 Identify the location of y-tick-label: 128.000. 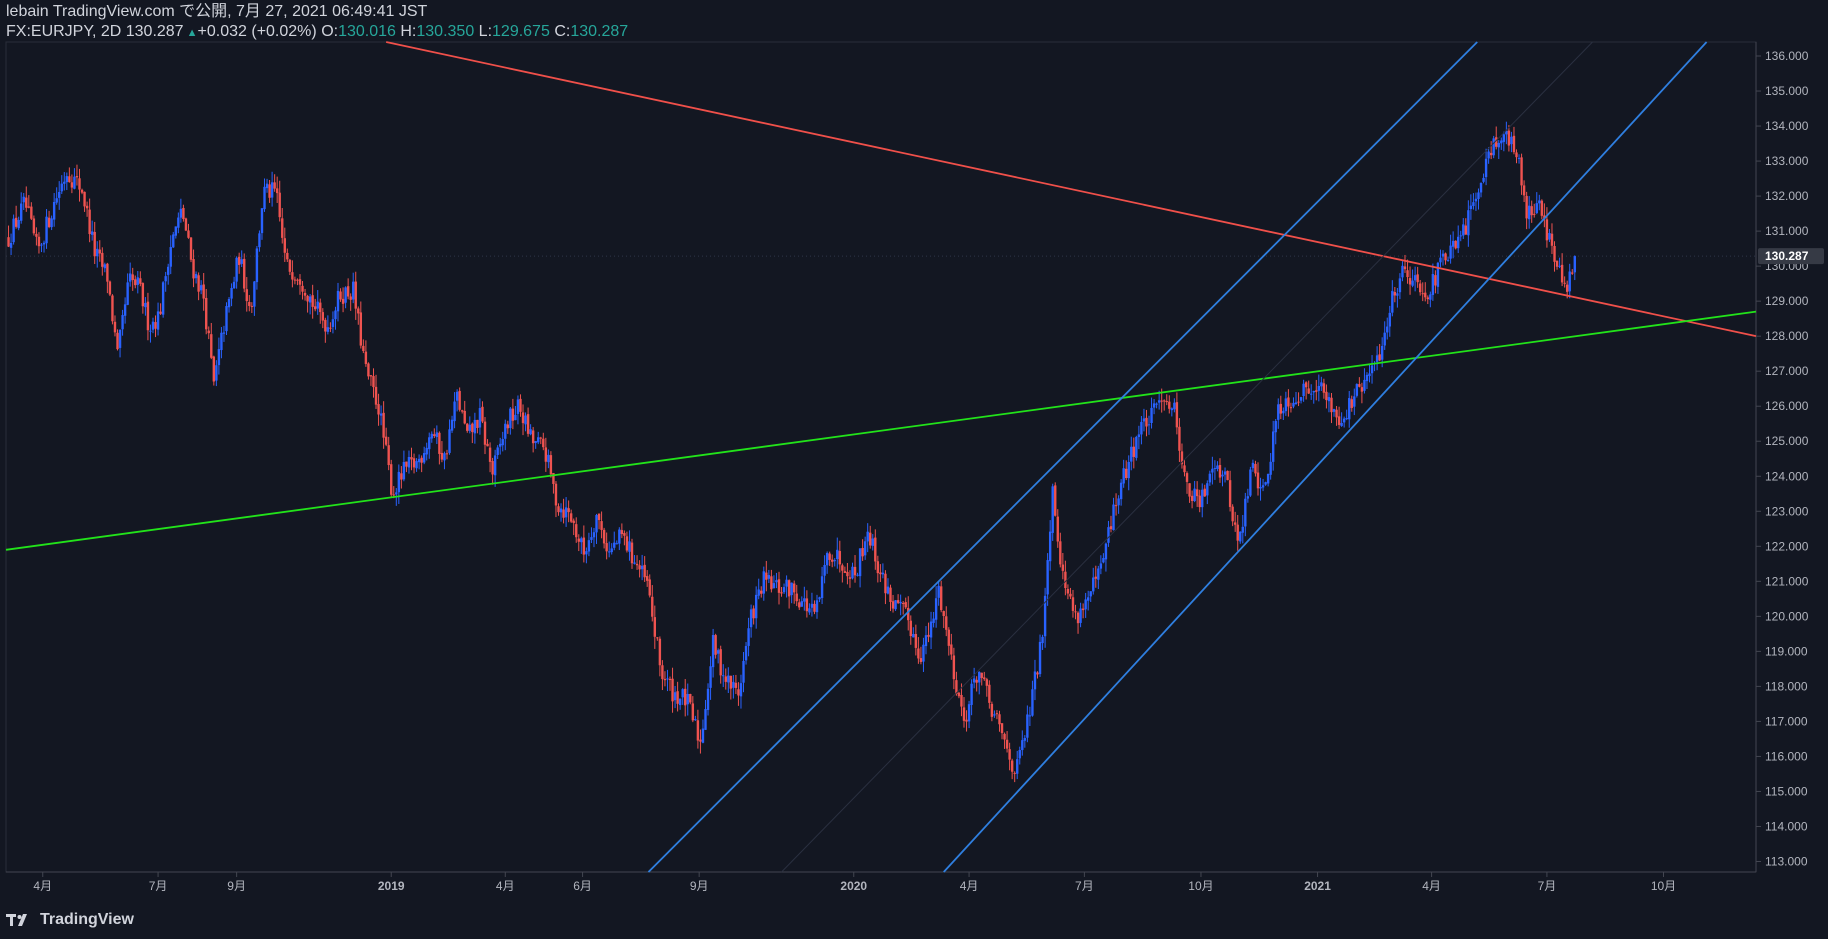
(1787, 336).